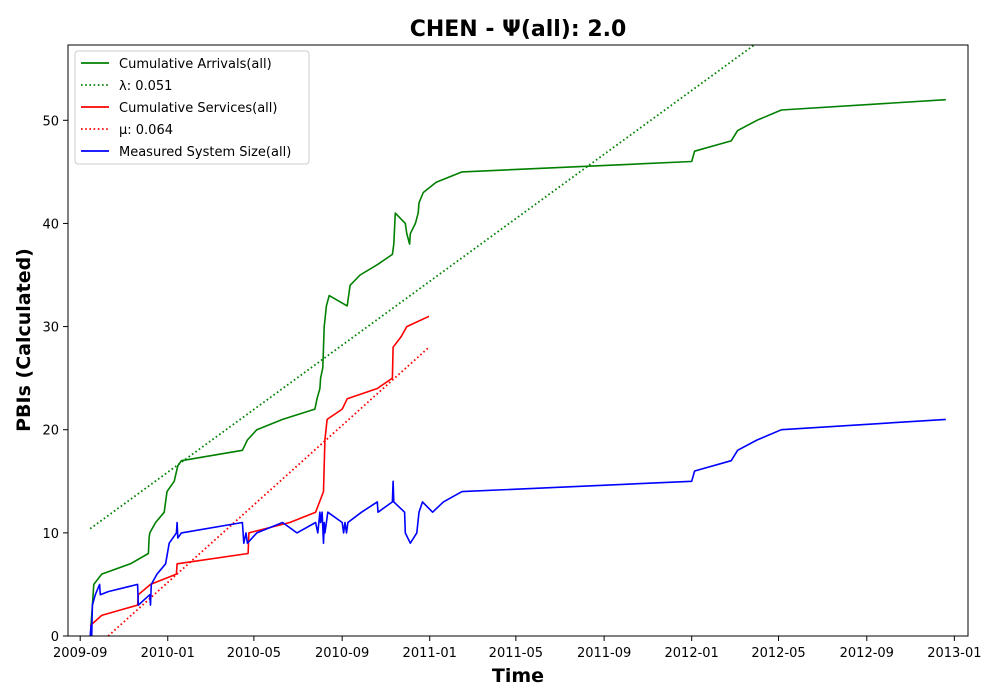 The image size is (1000, 700). I want to click on x-tick-label: 2012-01, so click(692, 653).